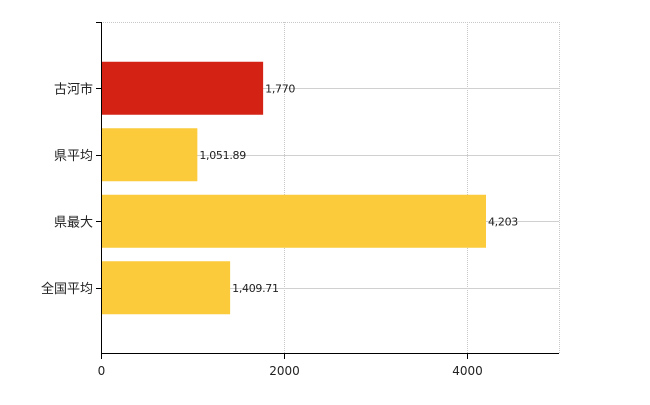 This screenshot has height=405, width=650. I want to click on data-label: 4,203, so click(503, 221).